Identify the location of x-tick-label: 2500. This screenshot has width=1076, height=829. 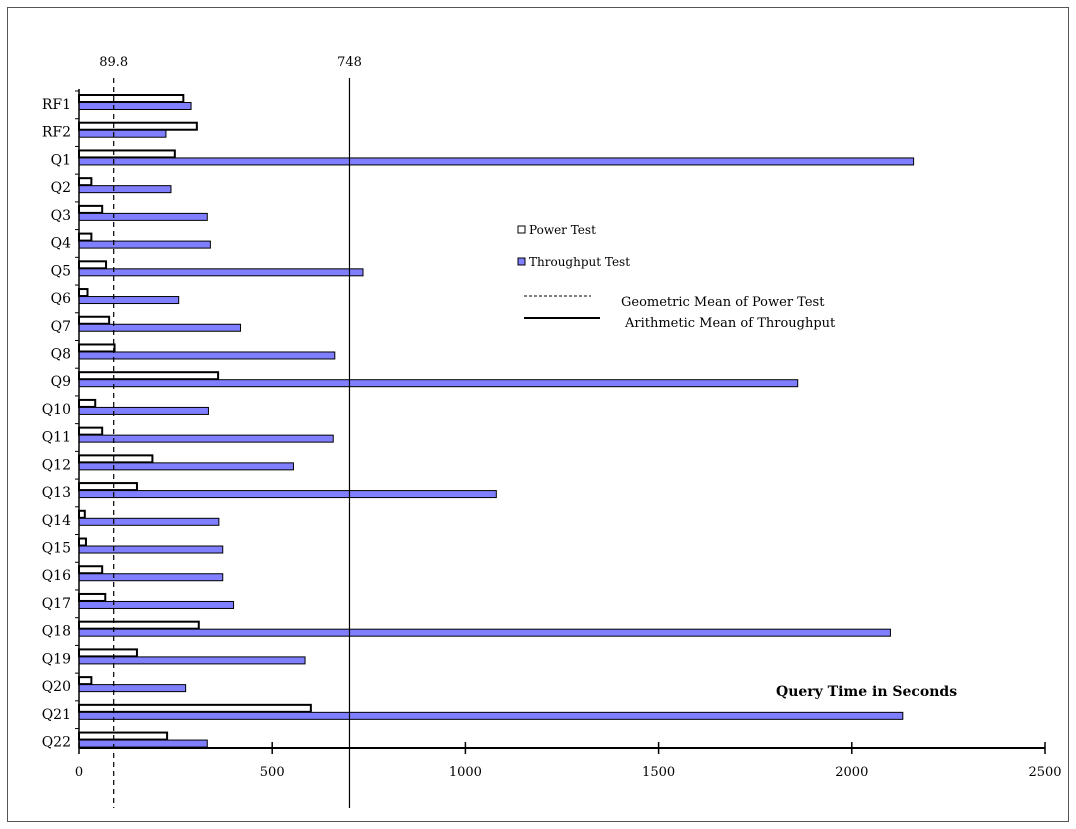
(1044, 772).